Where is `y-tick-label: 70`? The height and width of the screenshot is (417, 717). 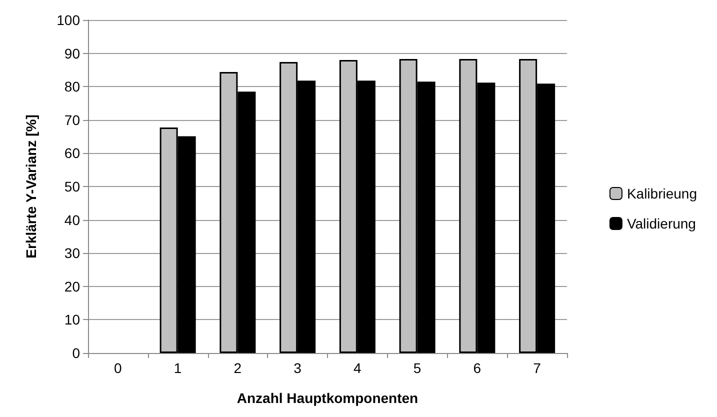
y-tick-label: 70 is located at coordinates (72, 120).